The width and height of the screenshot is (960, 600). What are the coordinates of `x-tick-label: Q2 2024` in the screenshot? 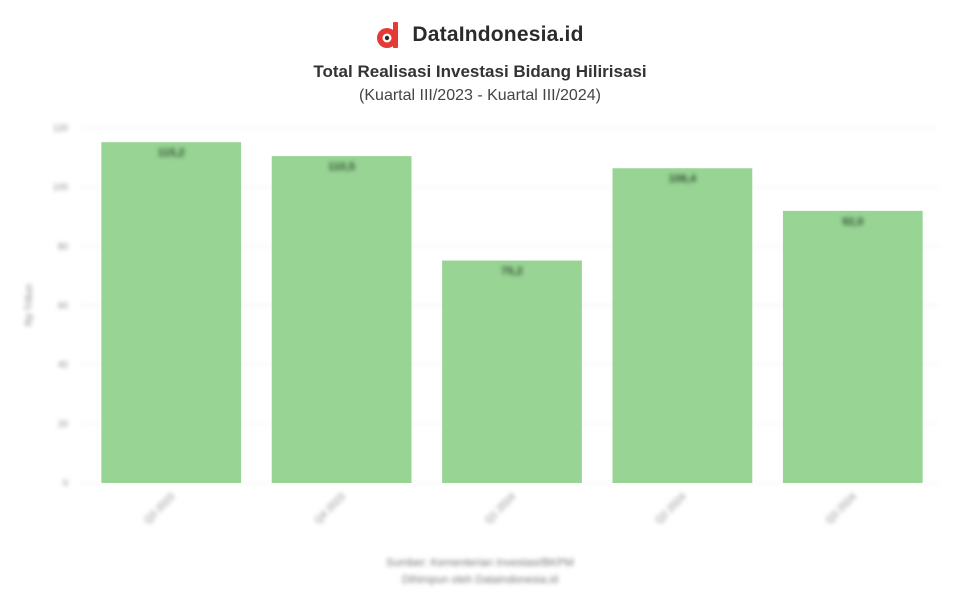 It's located at (671, 508).